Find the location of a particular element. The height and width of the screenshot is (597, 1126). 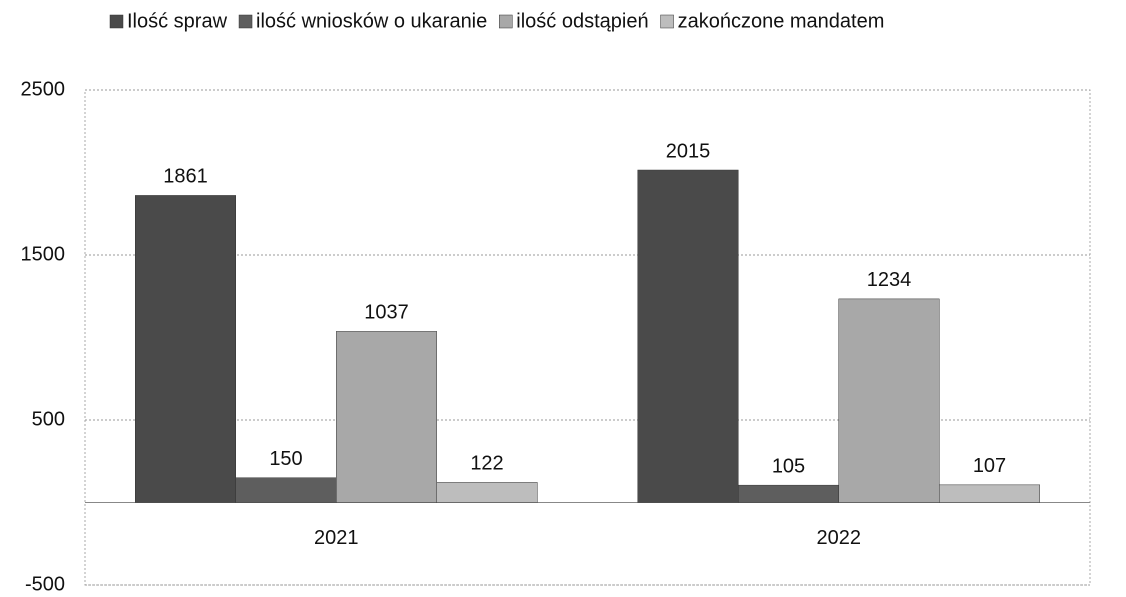

legend-label: Ilość spraw is located at coordinates (177, 21).